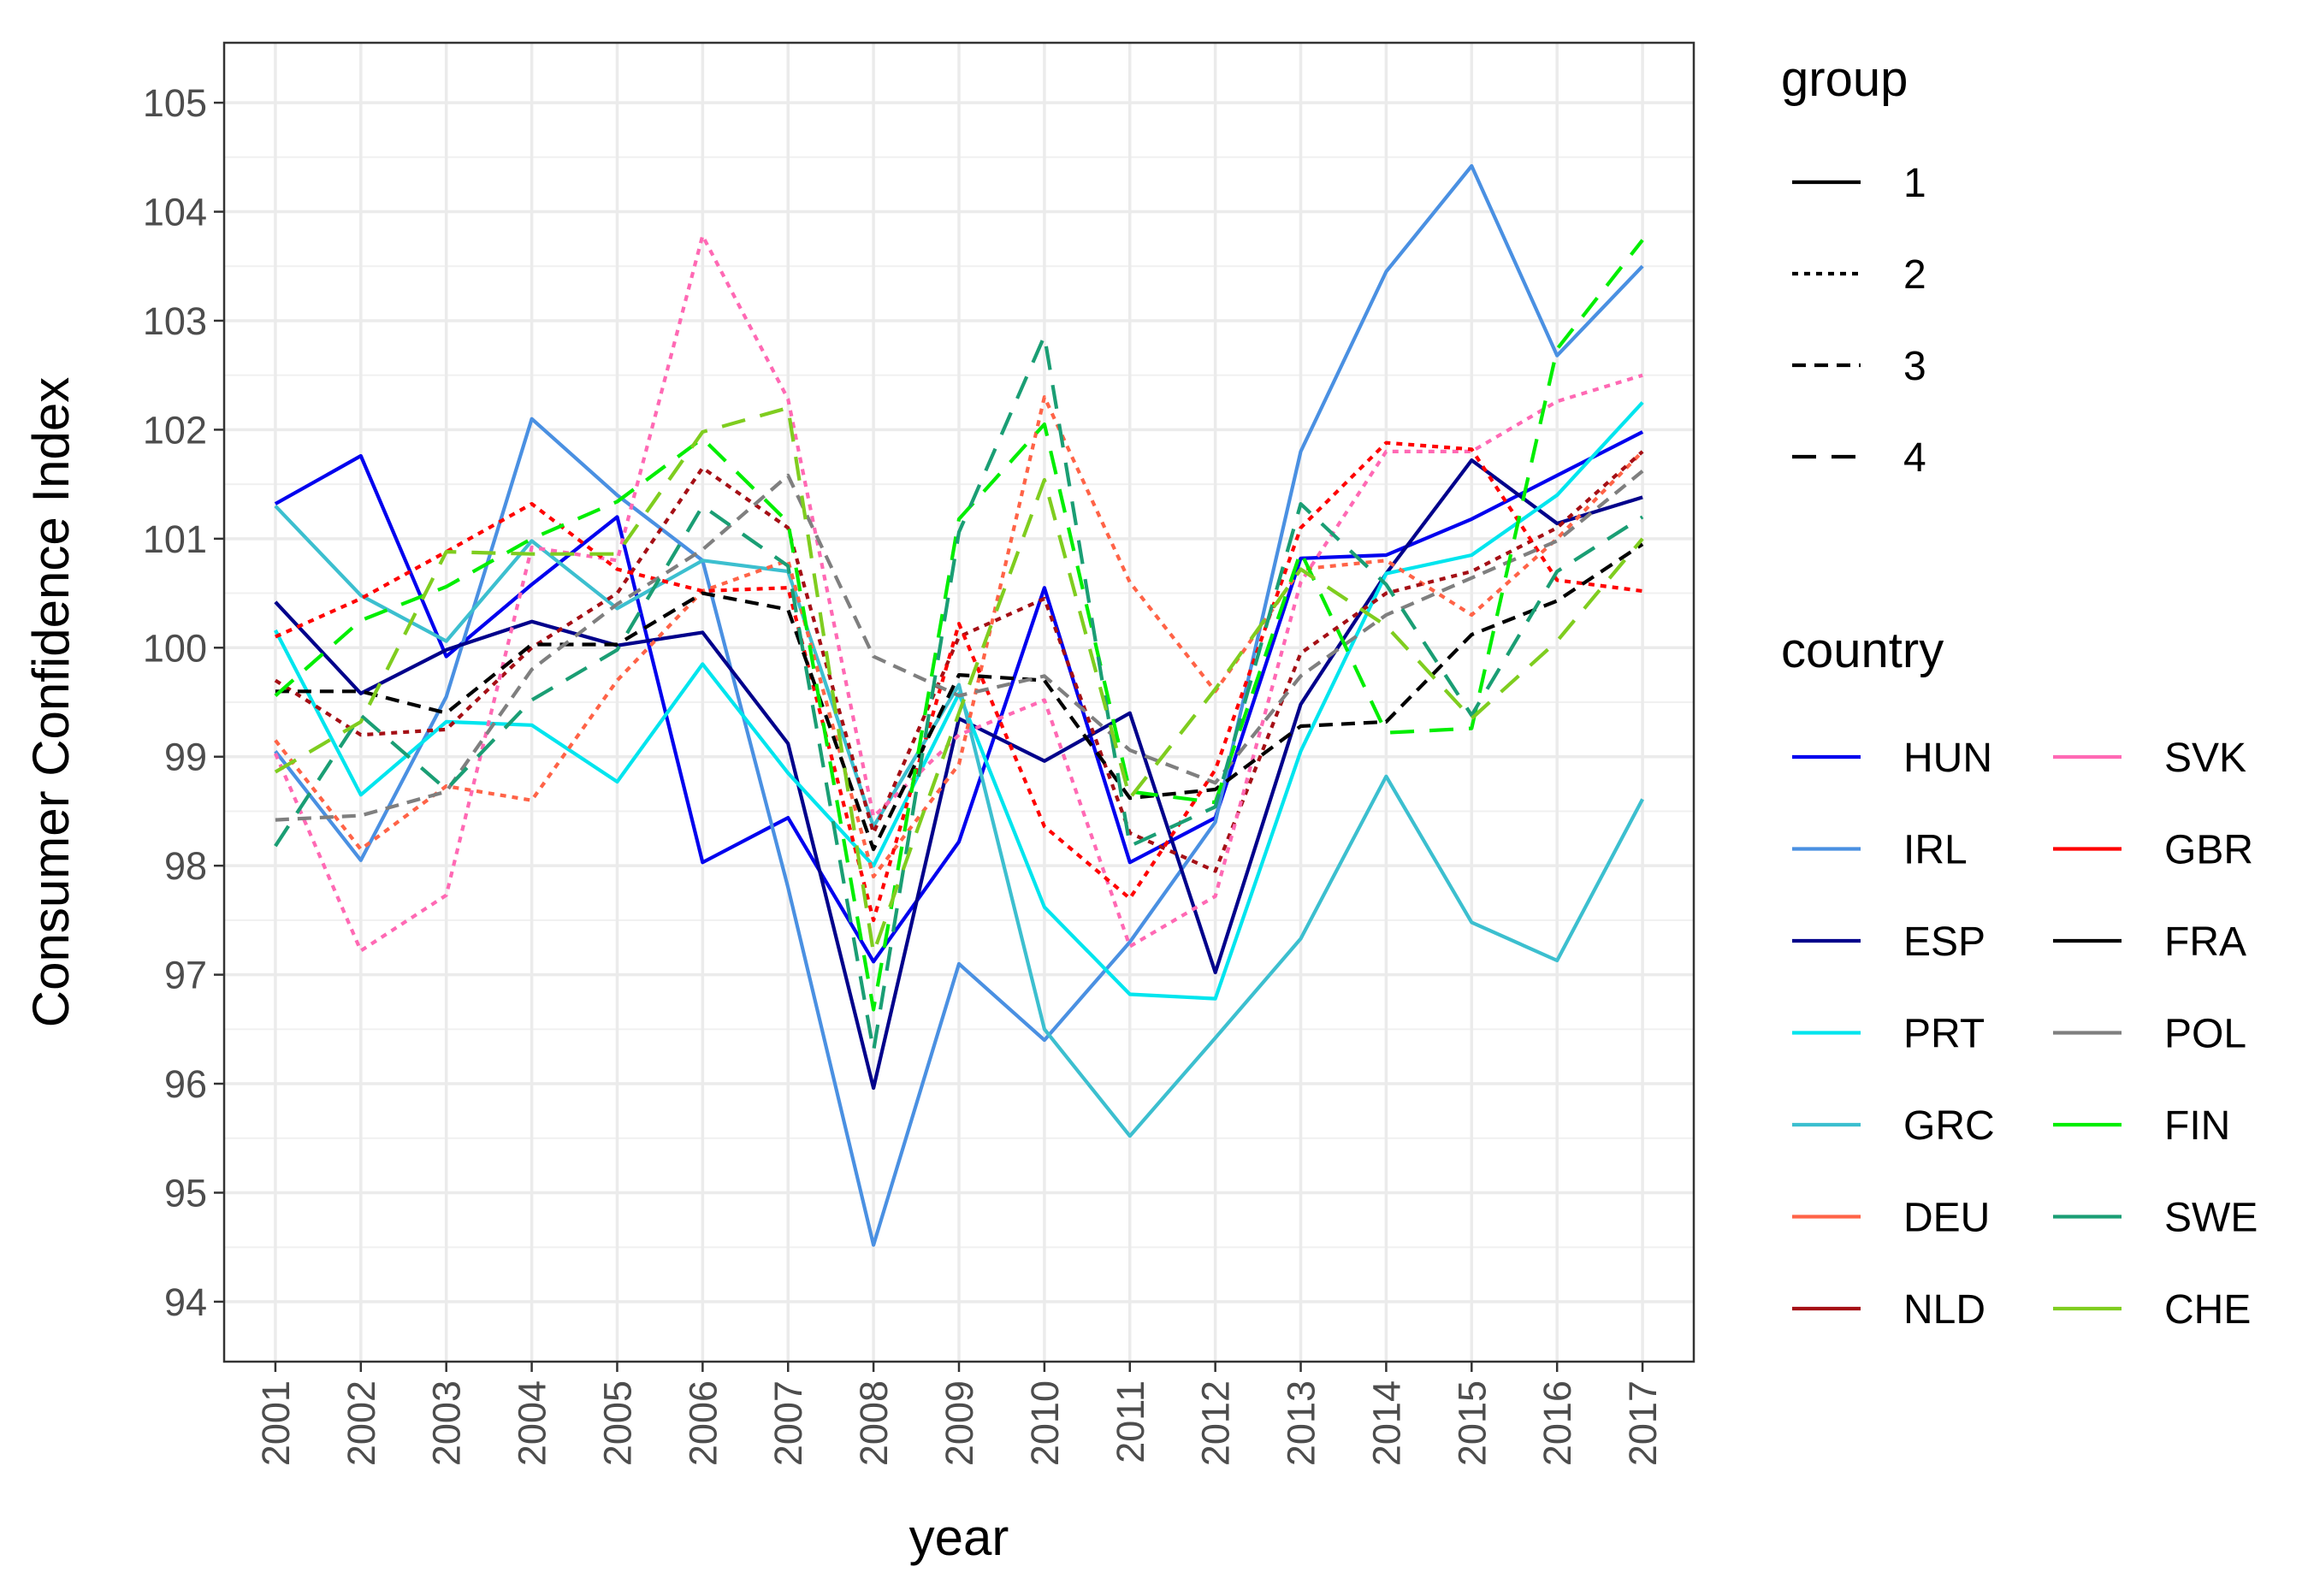 The image size is (2308, 1596). What do you see at coordinates (175, 103) in the screenshot?
I see `y-tick-label: 105` at bounding box center [175, 103].